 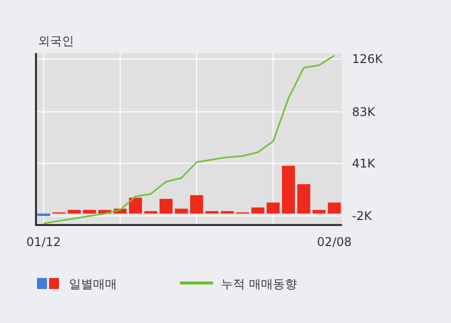 What do you see at coordinates (362, 216) in the screenshot?
I see `y-tick-label: -2K` at bounding box center [362, 216].